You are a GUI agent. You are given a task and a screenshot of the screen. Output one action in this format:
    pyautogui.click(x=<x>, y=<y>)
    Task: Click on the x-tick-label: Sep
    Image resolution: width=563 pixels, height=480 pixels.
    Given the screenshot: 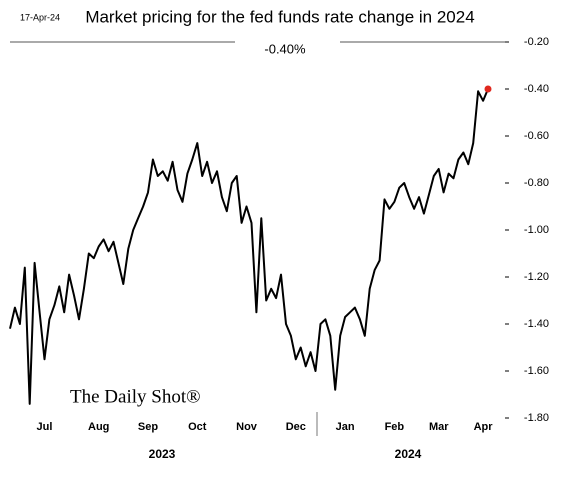 What is the action you would take?
    pyautogui.click(x=148, y=427)
    